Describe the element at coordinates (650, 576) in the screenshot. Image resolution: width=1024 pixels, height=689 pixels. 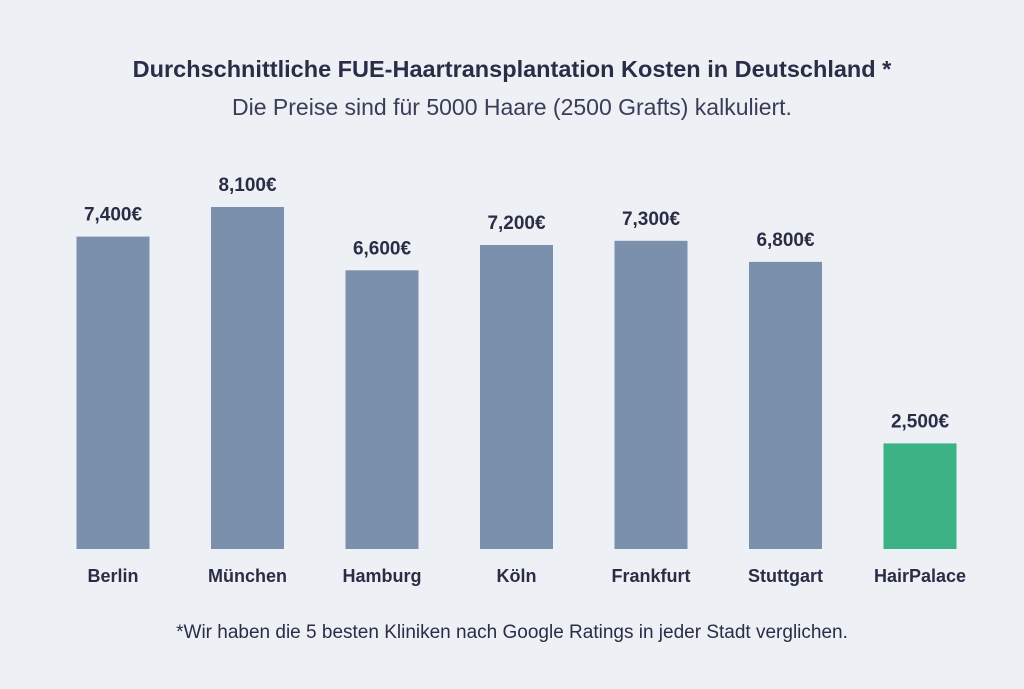
I see `category-label-frankfurt: Frankfurt` at that location.